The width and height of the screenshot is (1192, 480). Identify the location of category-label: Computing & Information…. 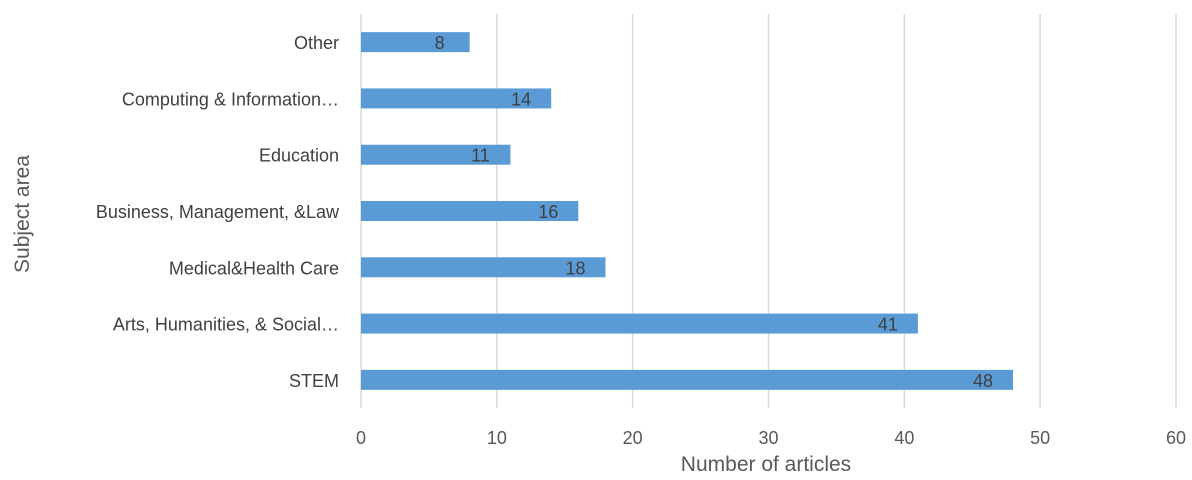
(230, 99).